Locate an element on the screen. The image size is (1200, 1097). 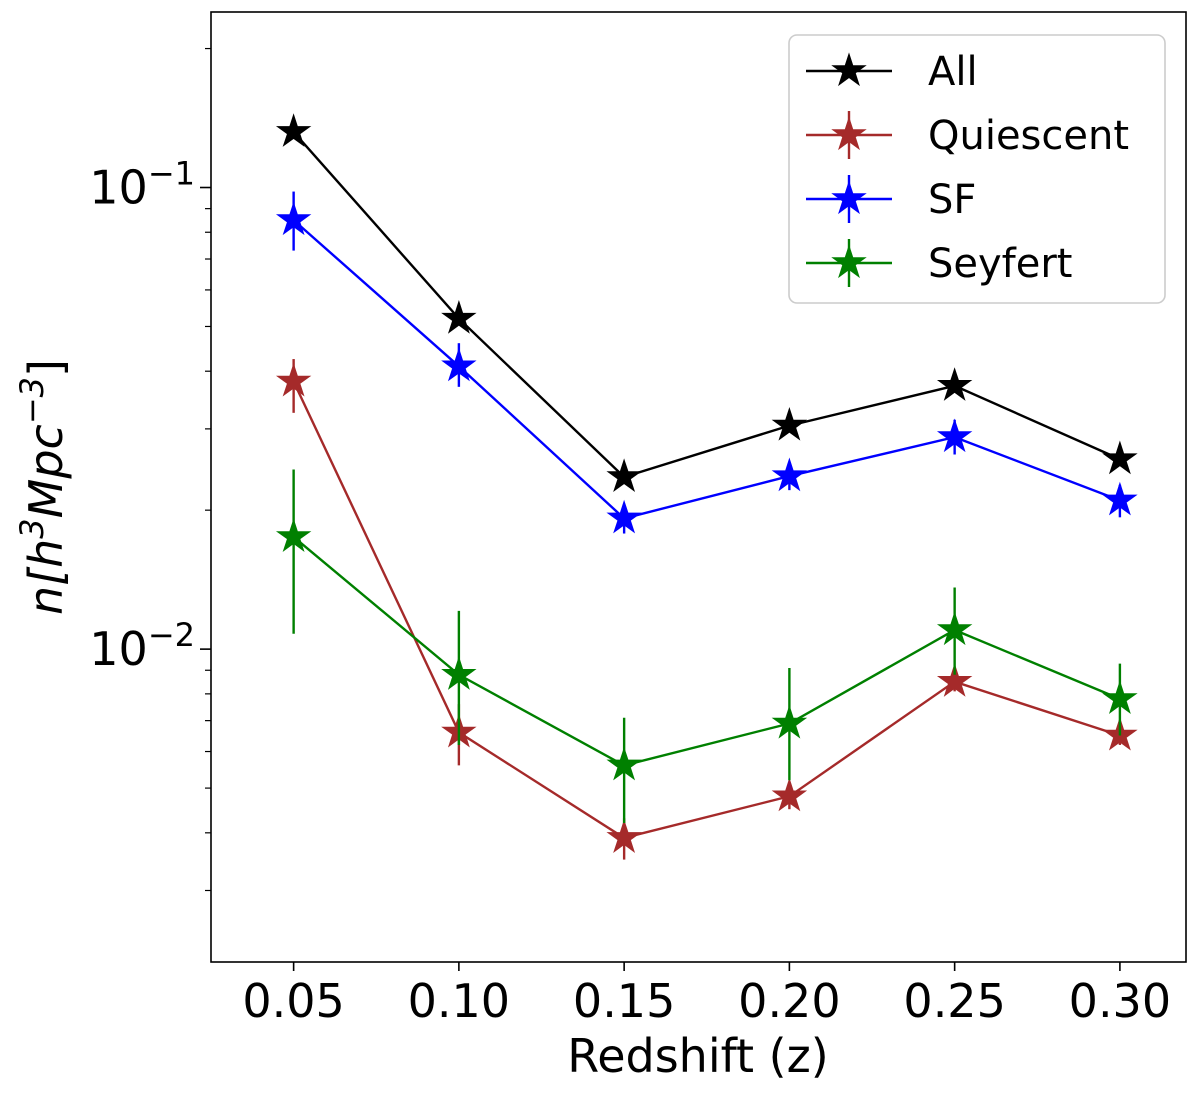
legend-marker-sf is located at coordinates (849, 197).